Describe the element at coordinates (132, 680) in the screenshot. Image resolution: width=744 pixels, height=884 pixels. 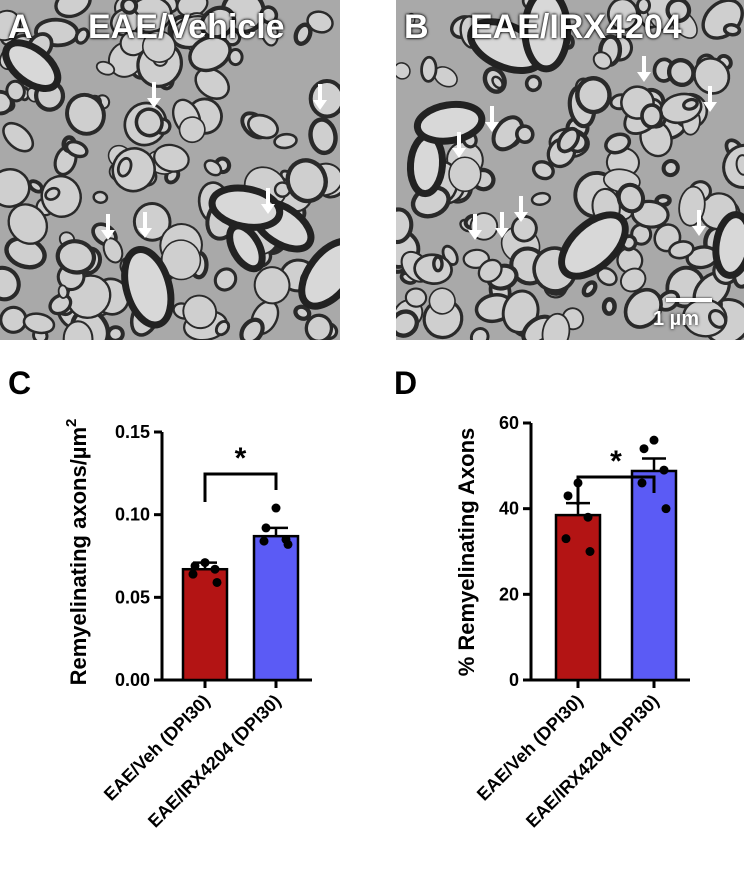
I see `y-tick-label: 0.00` at that location.